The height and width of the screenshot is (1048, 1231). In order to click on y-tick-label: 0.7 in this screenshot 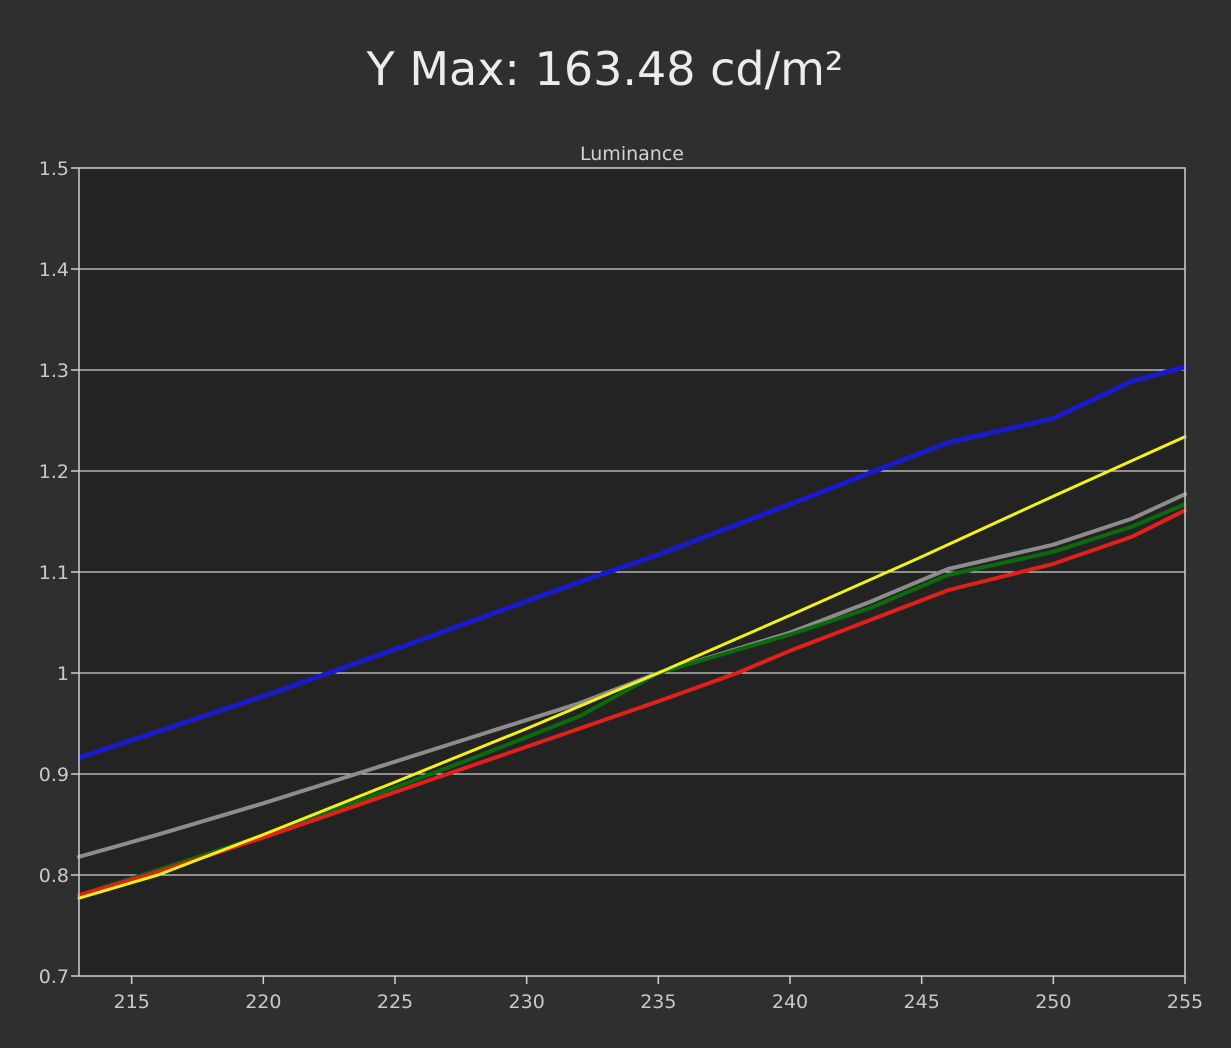, I will do `click(54, 977)`.